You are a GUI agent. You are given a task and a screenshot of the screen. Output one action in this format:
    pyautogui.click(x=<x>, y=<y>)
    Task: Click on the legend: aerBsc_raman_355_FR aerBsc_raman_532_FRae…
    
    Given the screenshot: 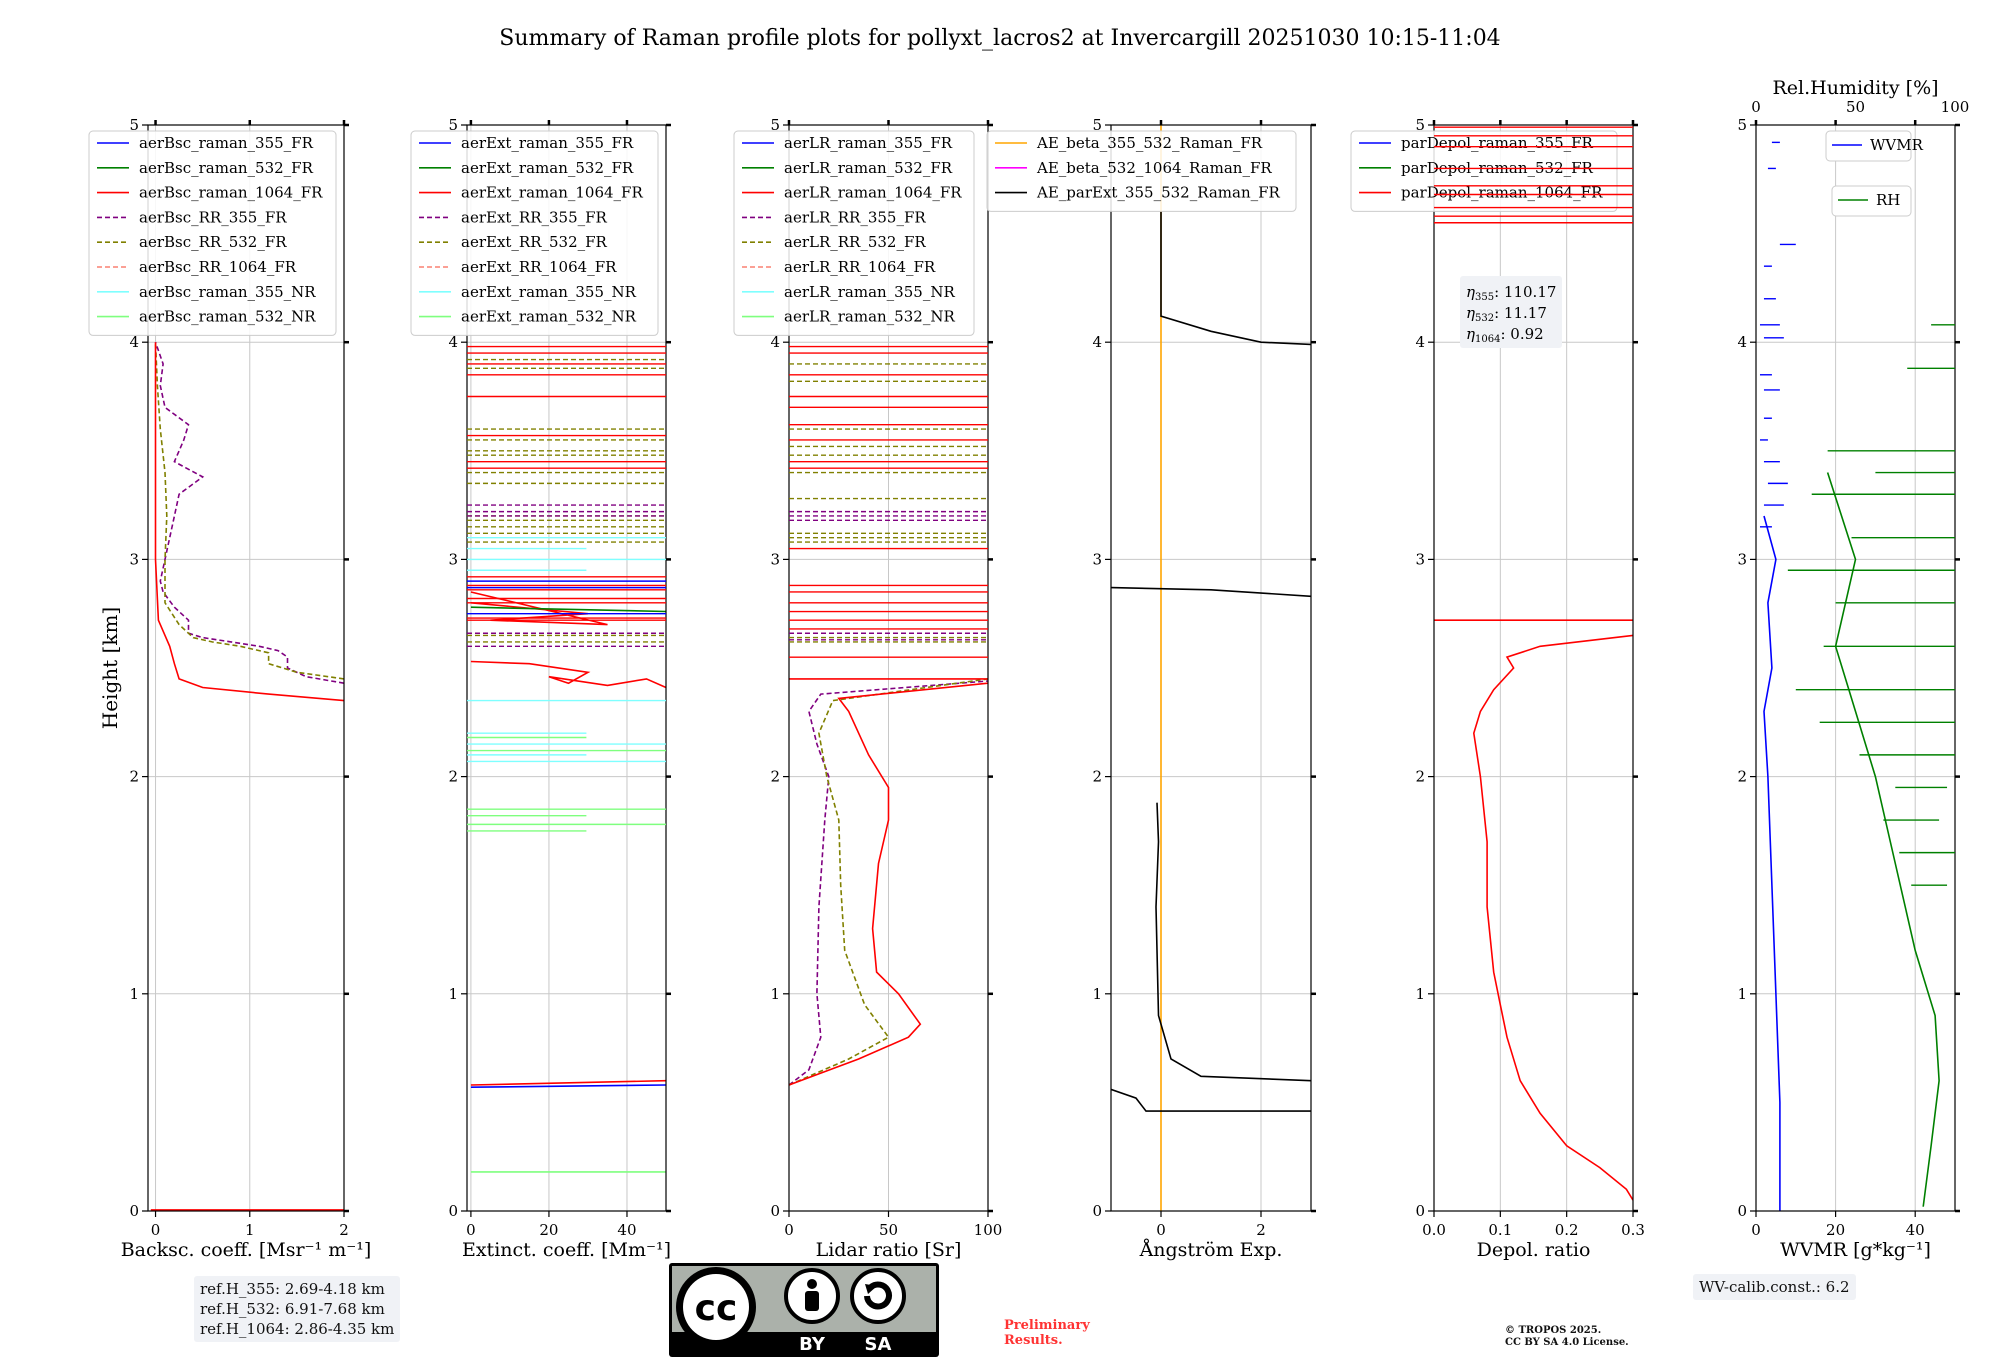 What is the action you would take?
    pyautogui.click(x=212, y=233)
    